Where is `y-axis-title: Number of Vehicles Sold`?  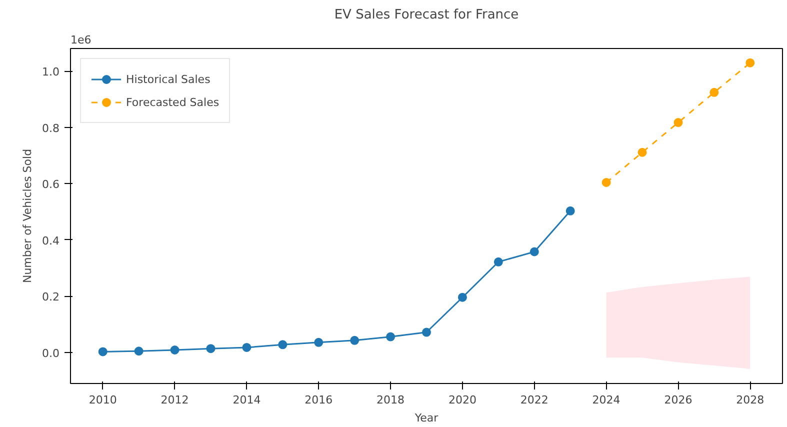
y-axis-title: Number of Vehicles Sold is located at coordinates (27, 216).